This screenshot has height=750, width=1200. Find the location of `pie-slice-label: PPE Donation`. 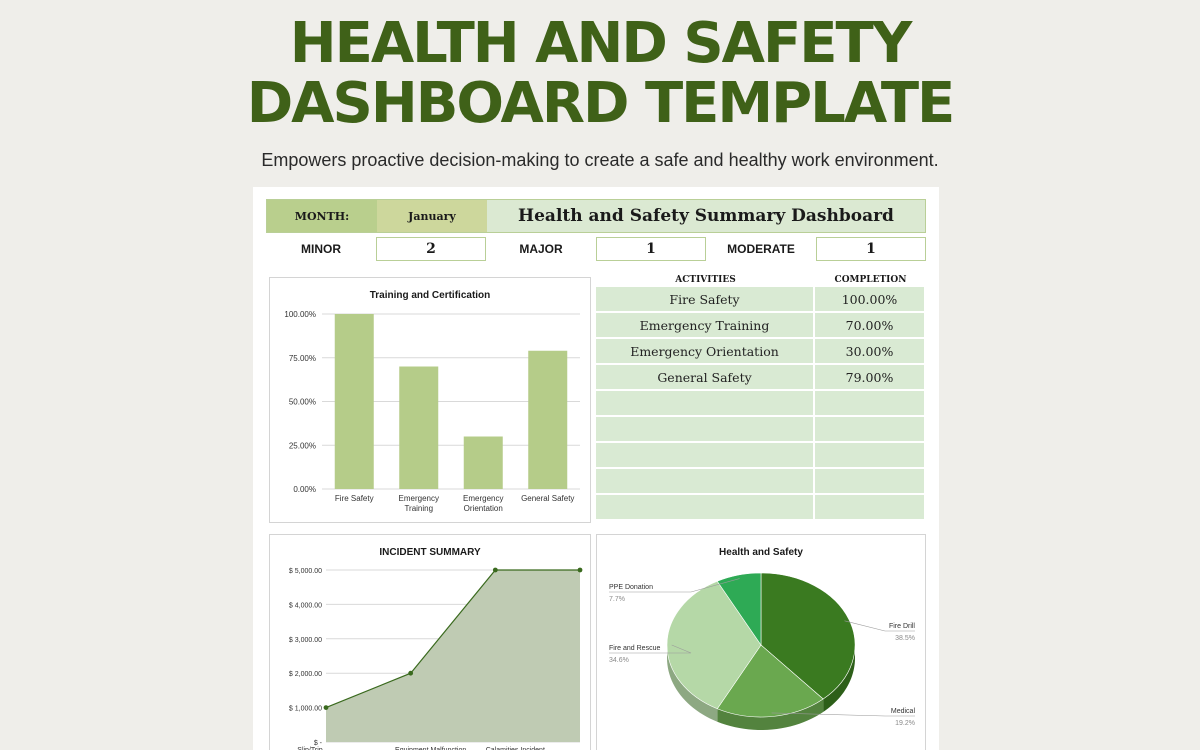

pie-slice-label: PPE Donation is located at coordinates (631, 587).